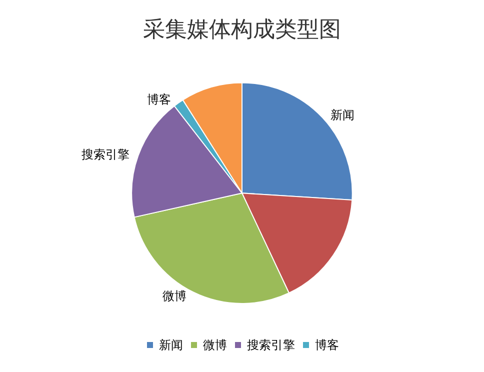 Image resolution: width=484 pixels, height=372 pixels. What do you see at coordinates (215, 345) in the screenshot?
I see `legend-label: 微博` at bounding box center [215, 345].